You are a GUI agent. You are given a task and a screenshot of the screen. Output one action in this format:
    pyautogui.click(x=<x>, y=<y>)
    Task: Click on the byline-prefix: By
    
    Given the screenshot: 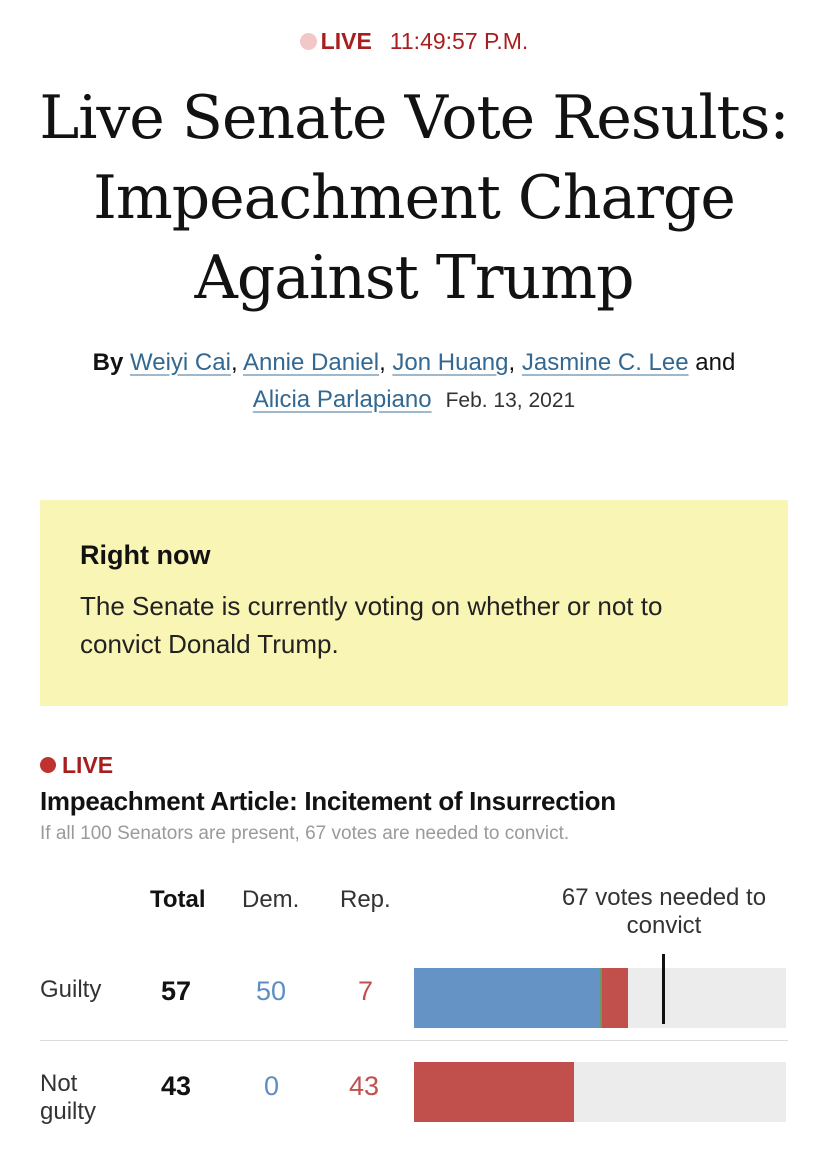 What is the action you would take?
    pyautogui.click(x=108, y=362)
    